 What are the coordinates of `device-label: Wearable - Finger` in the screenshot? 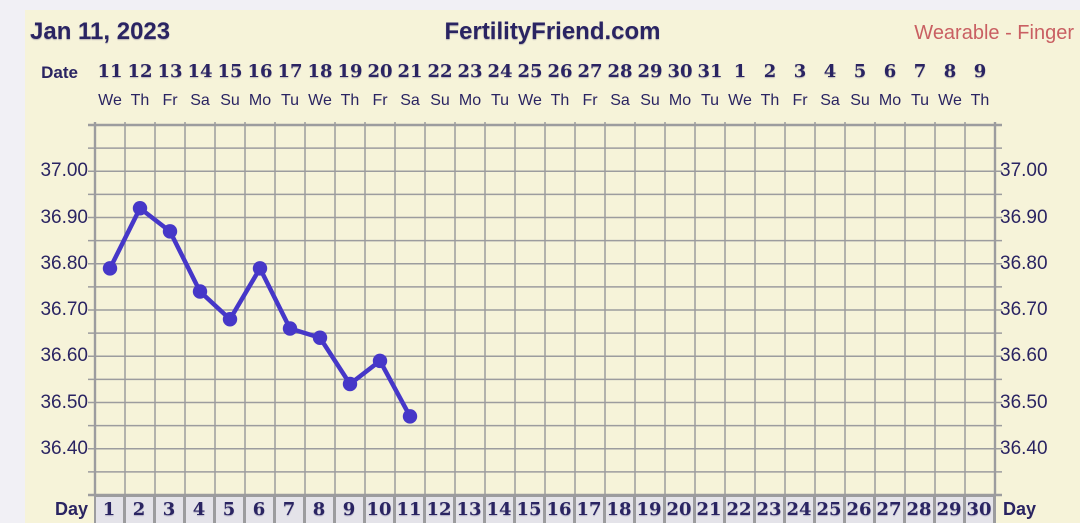 It's located at (994, 33).